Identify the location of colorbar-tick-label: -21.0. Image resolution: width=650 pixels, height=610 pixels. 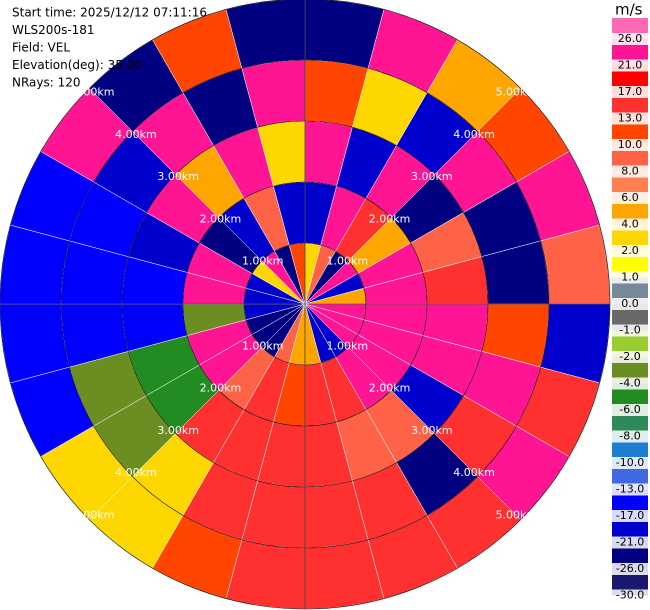
(630, 542).